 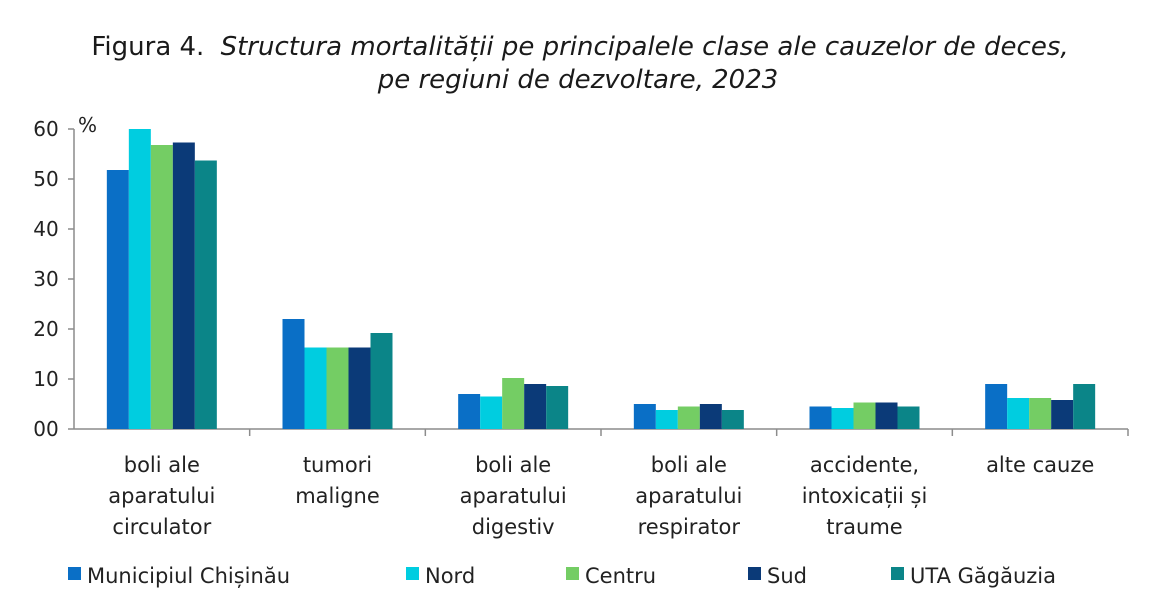 I want to click on category-label: tumori, so click(x=337, y=465).